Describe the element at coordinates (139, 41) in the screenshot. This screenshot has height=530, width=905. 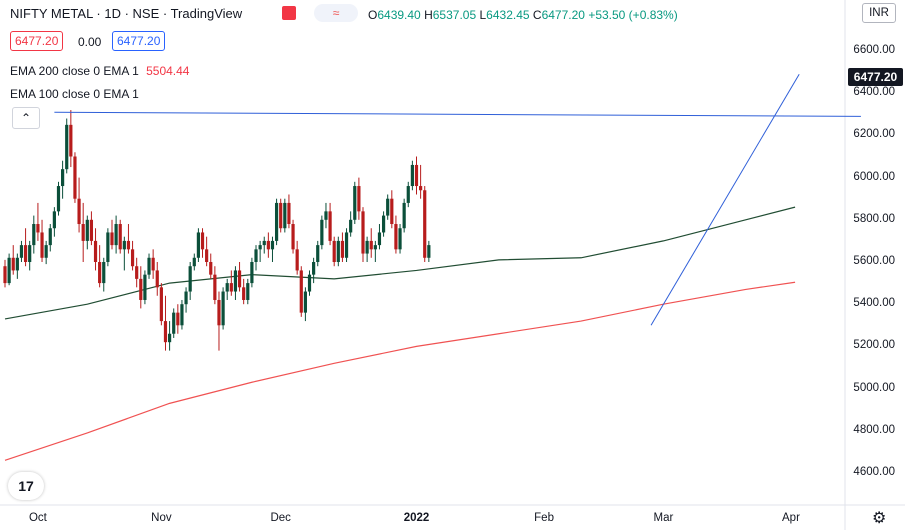
I see `buy-price-box: 6477.20` at that location.